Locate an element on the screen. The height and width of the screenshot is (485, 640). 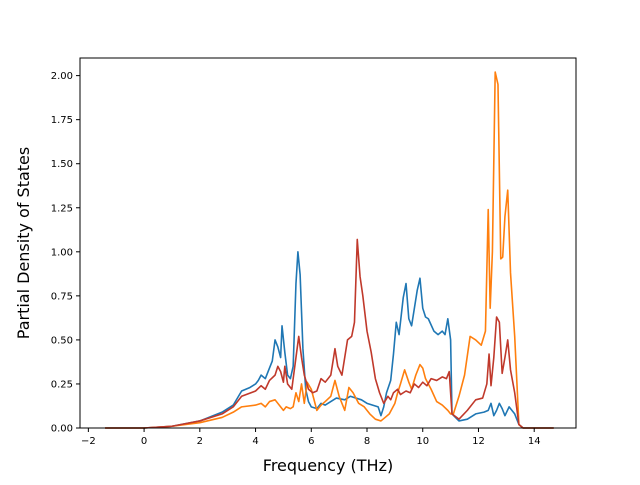
y-axis-ticks: 0.00 0.25 0.50 0.75 1.00 1.25 1.50 1.75 2.00 is located at coordinates (65, 253).